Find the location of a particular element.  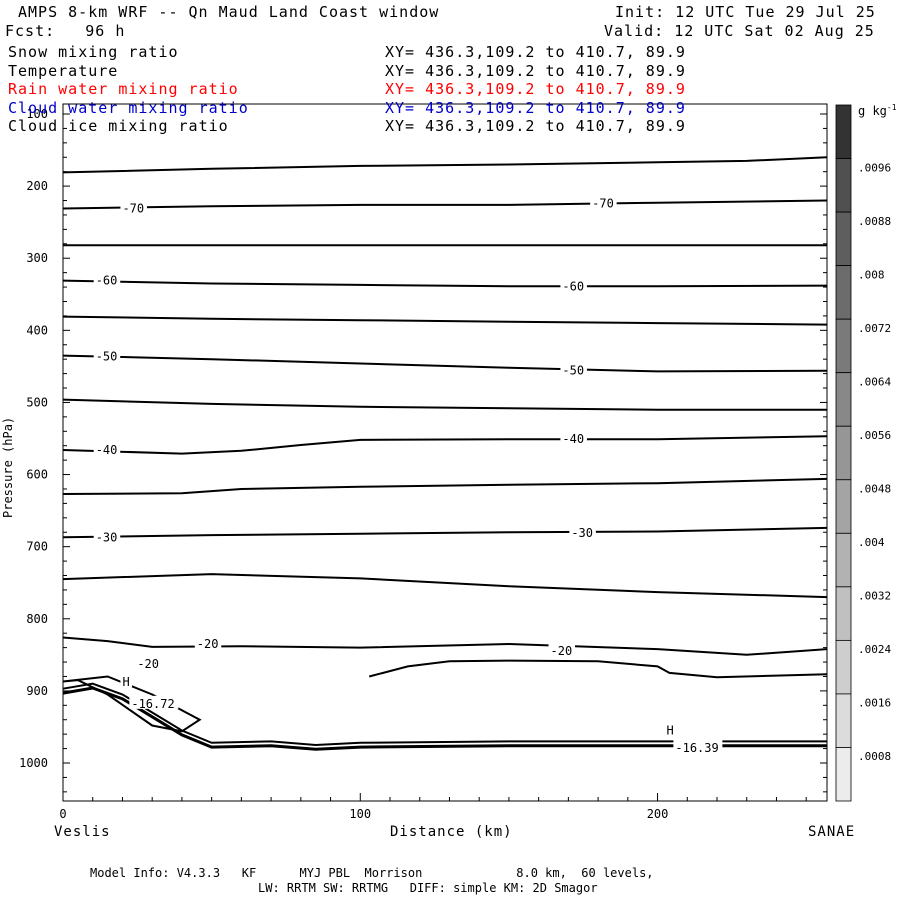

y-tick-label: 700 is located at coordinates (37, 547).